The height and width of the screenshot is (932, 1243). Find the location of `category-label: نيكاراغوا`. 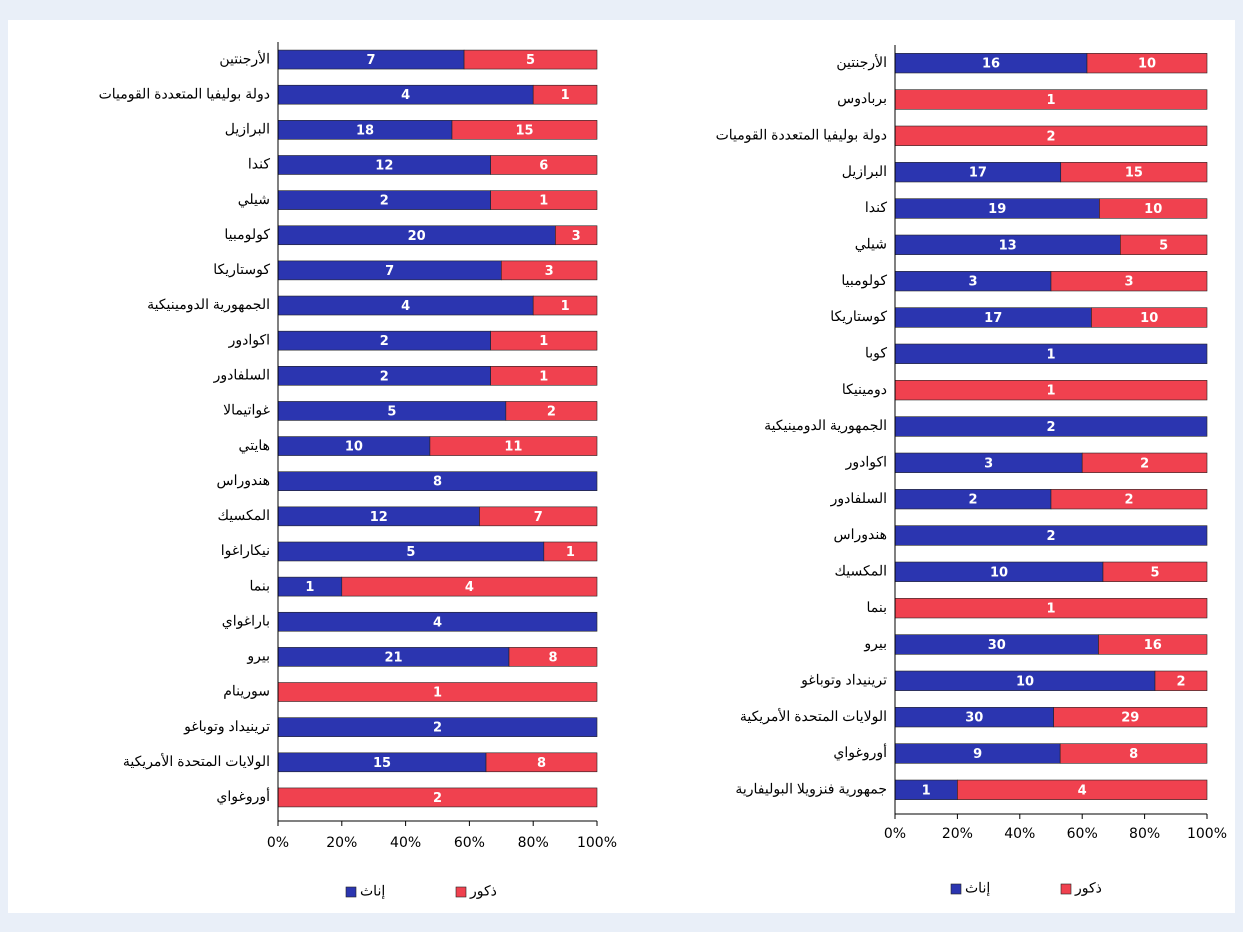

category-label: نيكاراغوا is located at coordinates (245, 550).